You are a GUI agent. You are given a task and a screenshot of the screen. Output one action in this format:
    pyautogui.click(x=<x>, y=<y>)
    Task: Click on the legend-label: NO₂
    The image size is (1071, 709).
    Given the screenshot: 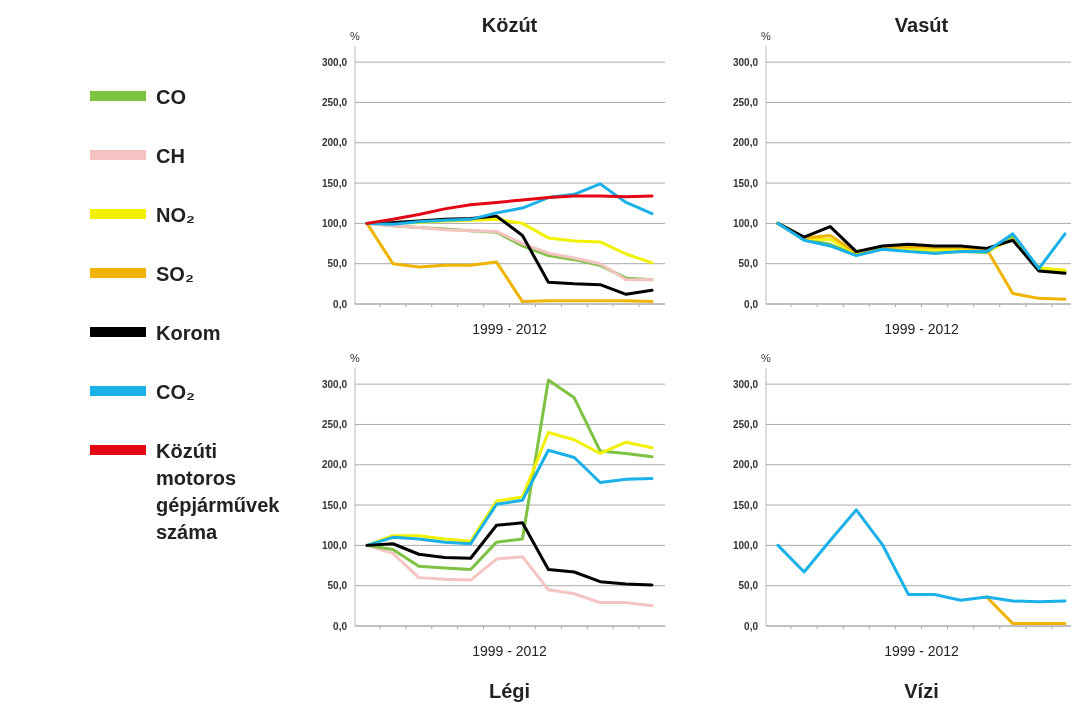 What is the action you would take?
    pyautogui.click(x=175, y=215)
    